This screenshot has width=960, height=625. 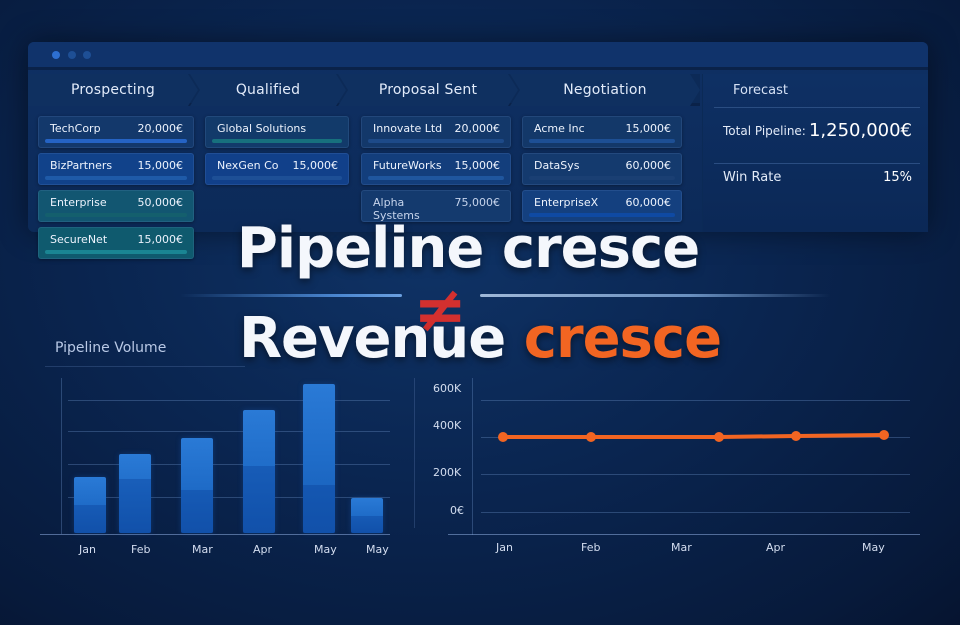 What do you see at coordinates (79, 239) in the screenshot?
I see `deal-name: SecureNet` at bounding box center [79, 239].